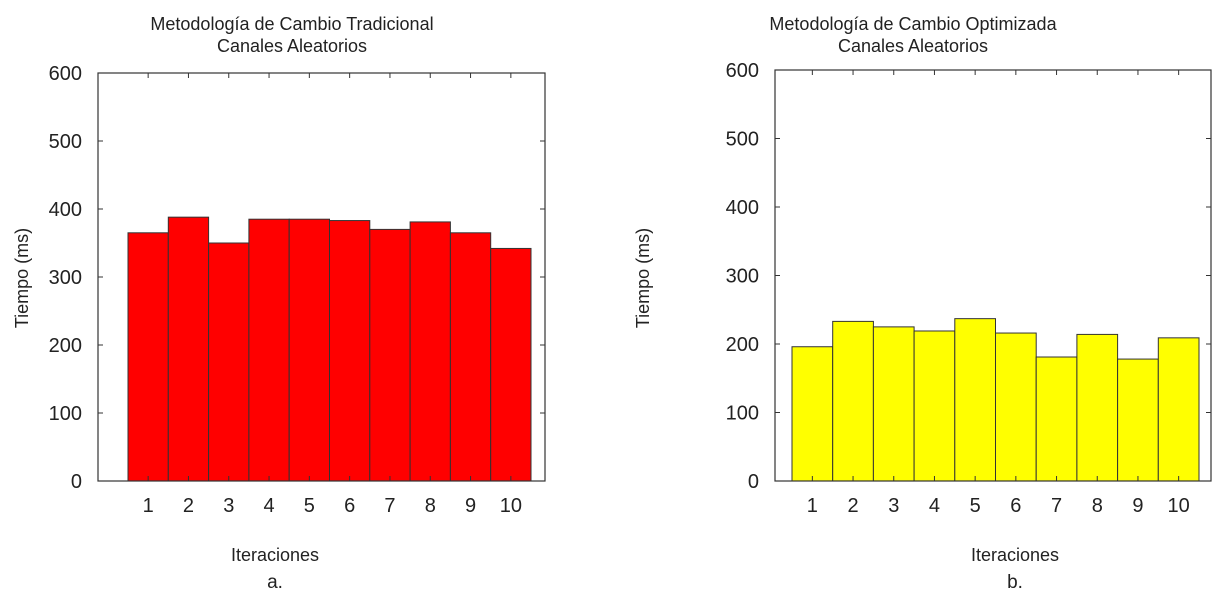  I want to click on figure-caption: b., so click(1015, 582).